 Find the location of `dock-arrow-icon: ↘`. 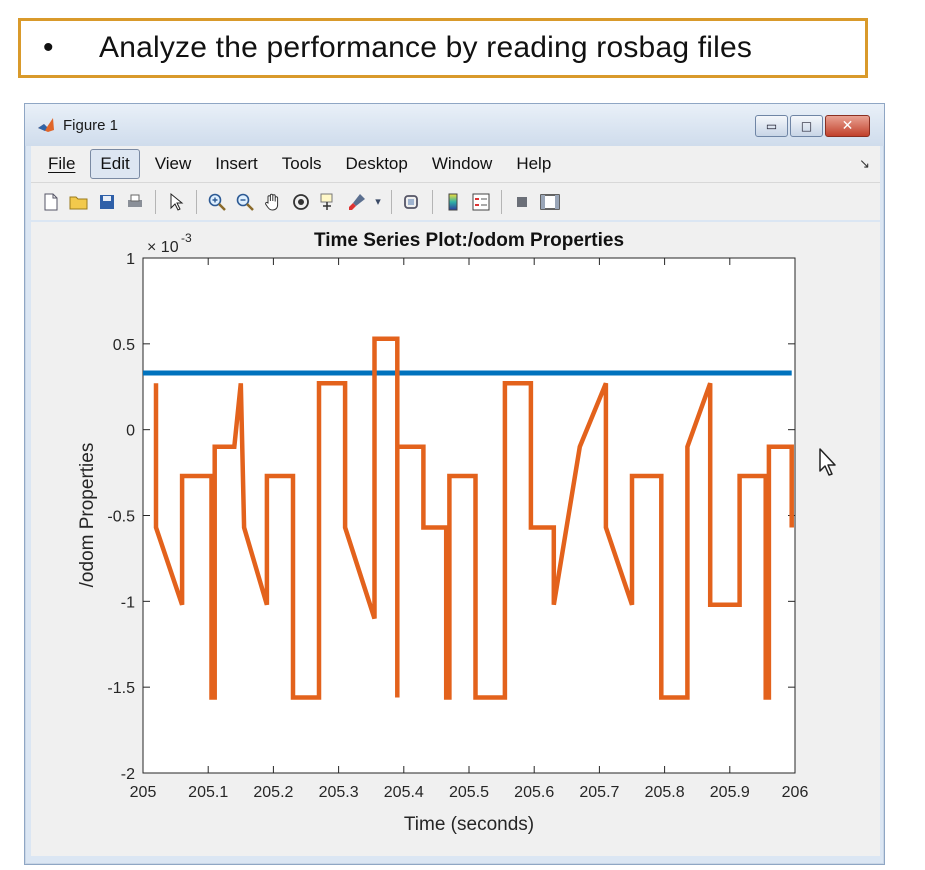

dock-arrow-icon: ↘ is located at coordinates (864, 163).